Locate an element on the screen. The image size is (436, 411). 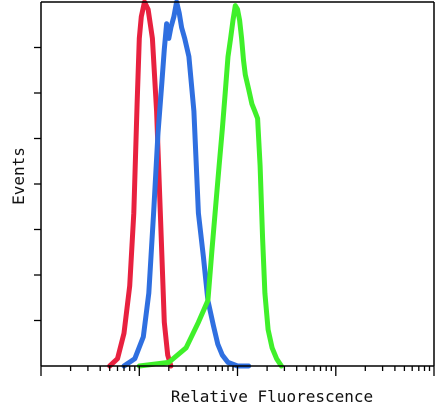
y-axis-label: Events is located at coordinates (18, 176).